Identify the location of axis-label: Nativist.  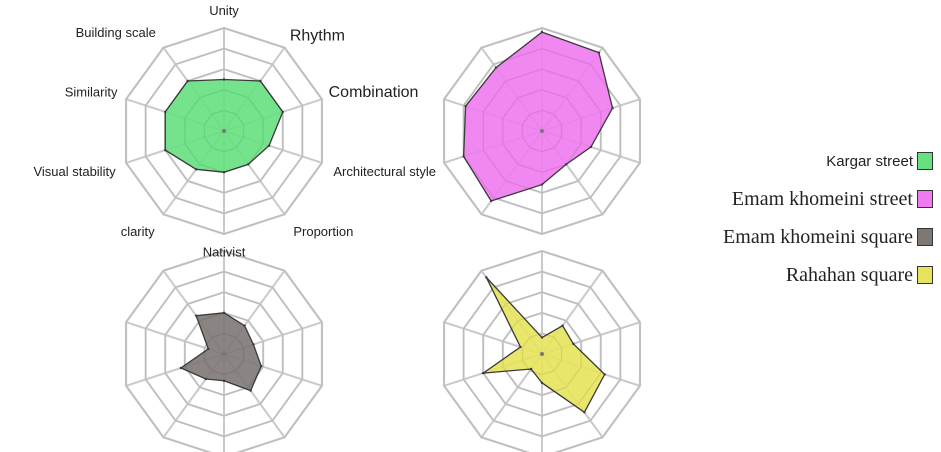
(224, 252).